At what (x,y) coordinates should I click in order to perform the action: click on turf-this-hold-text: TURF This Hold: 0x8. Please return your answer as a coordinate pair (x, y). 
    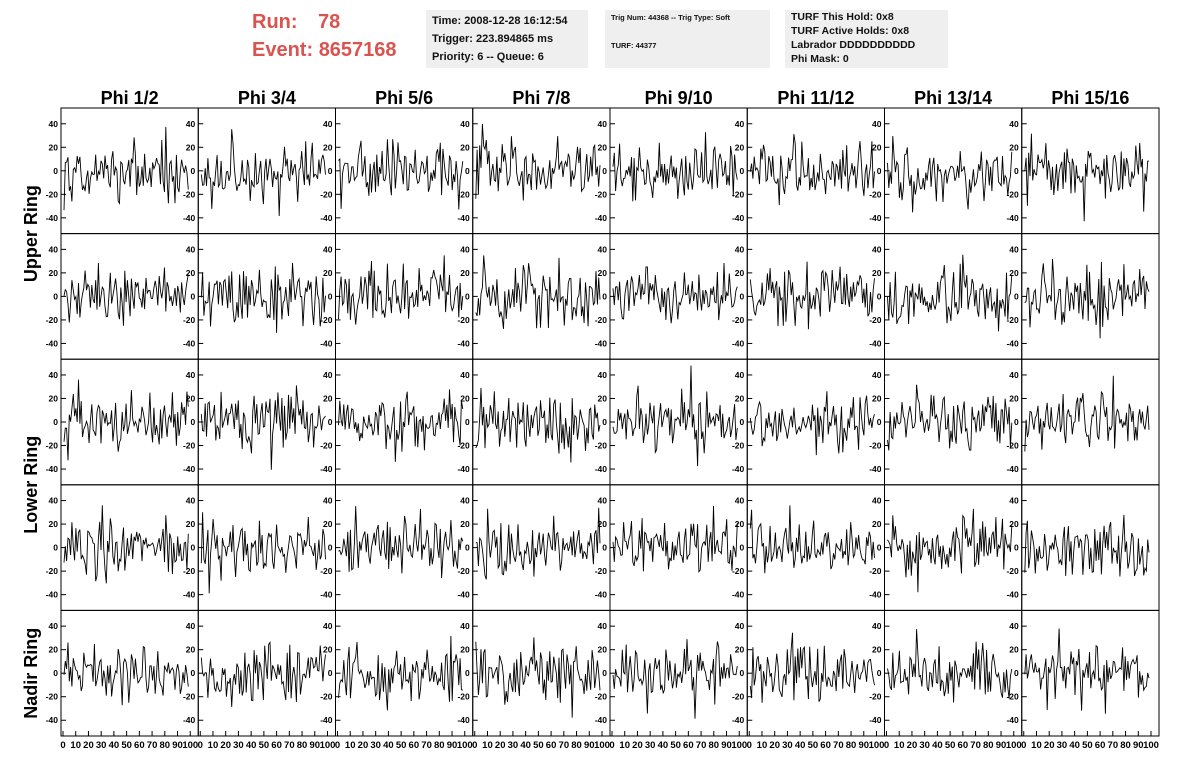
    Looking at the image, I should click on (842, 17).